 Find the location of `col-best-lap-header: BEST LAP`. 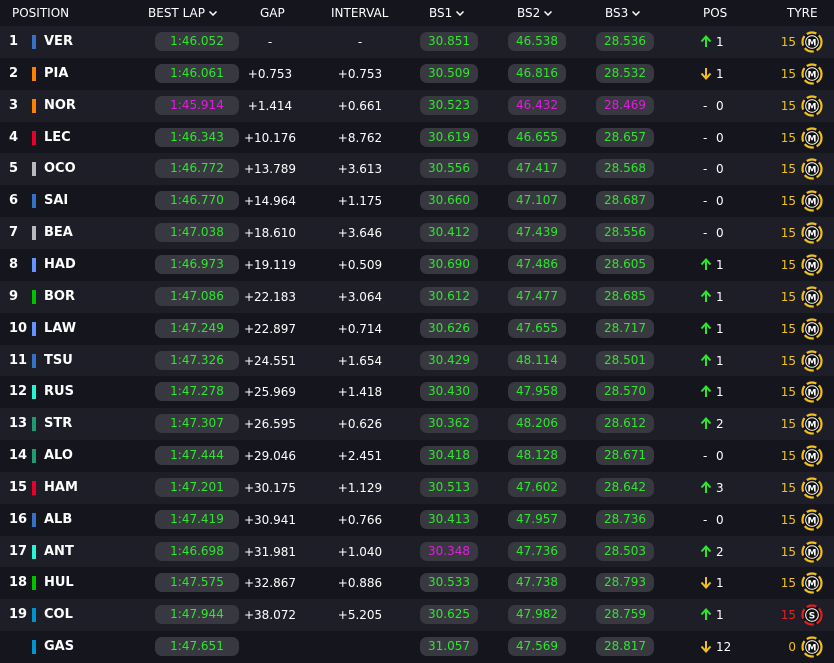

col-best-lap-header: BEST LAP is located at coordinates (182, 13).